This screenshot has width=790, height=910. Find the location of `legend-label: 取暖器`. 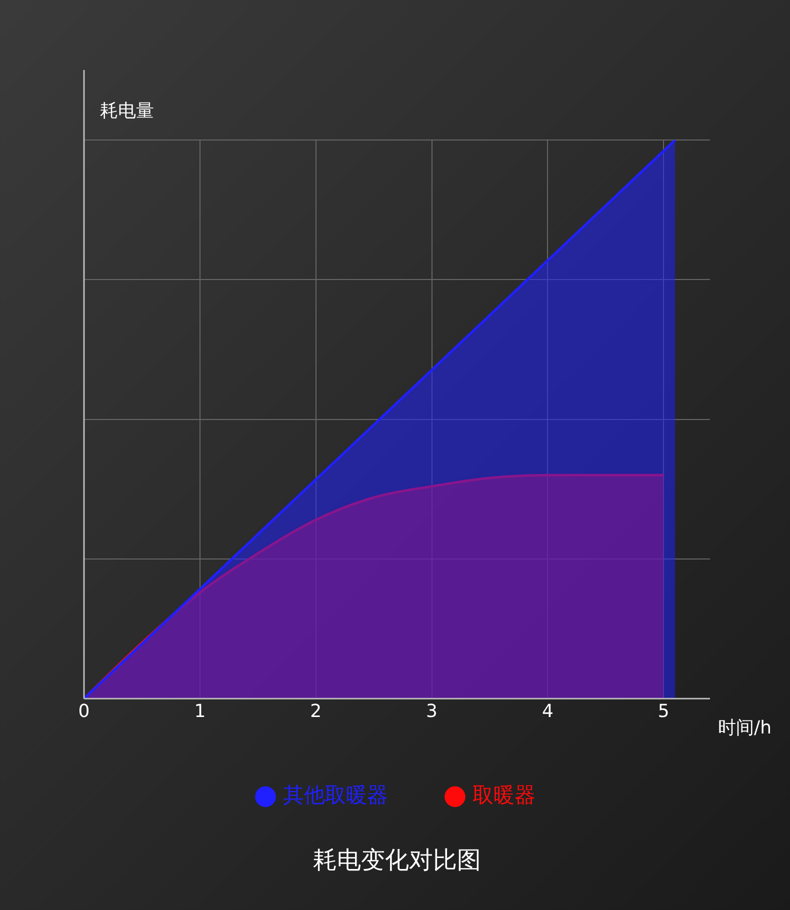

legend-label: 取暖器 is located at coordinates (504, 795).